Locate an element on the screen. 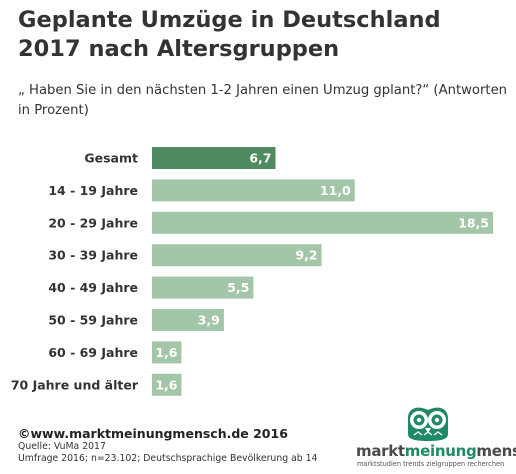 This screenshot has height=474, width=516. bar-gesamt is located at coordinates (214, 158).